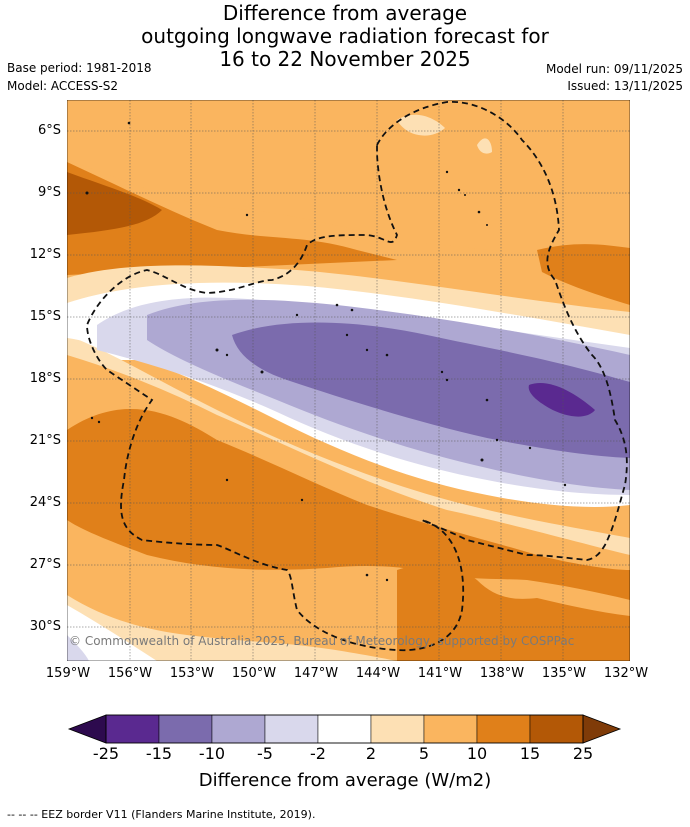  Describe the element at coordinates (431, 390) in the screenshot. I see `contour-neg10-neg15` at that location.